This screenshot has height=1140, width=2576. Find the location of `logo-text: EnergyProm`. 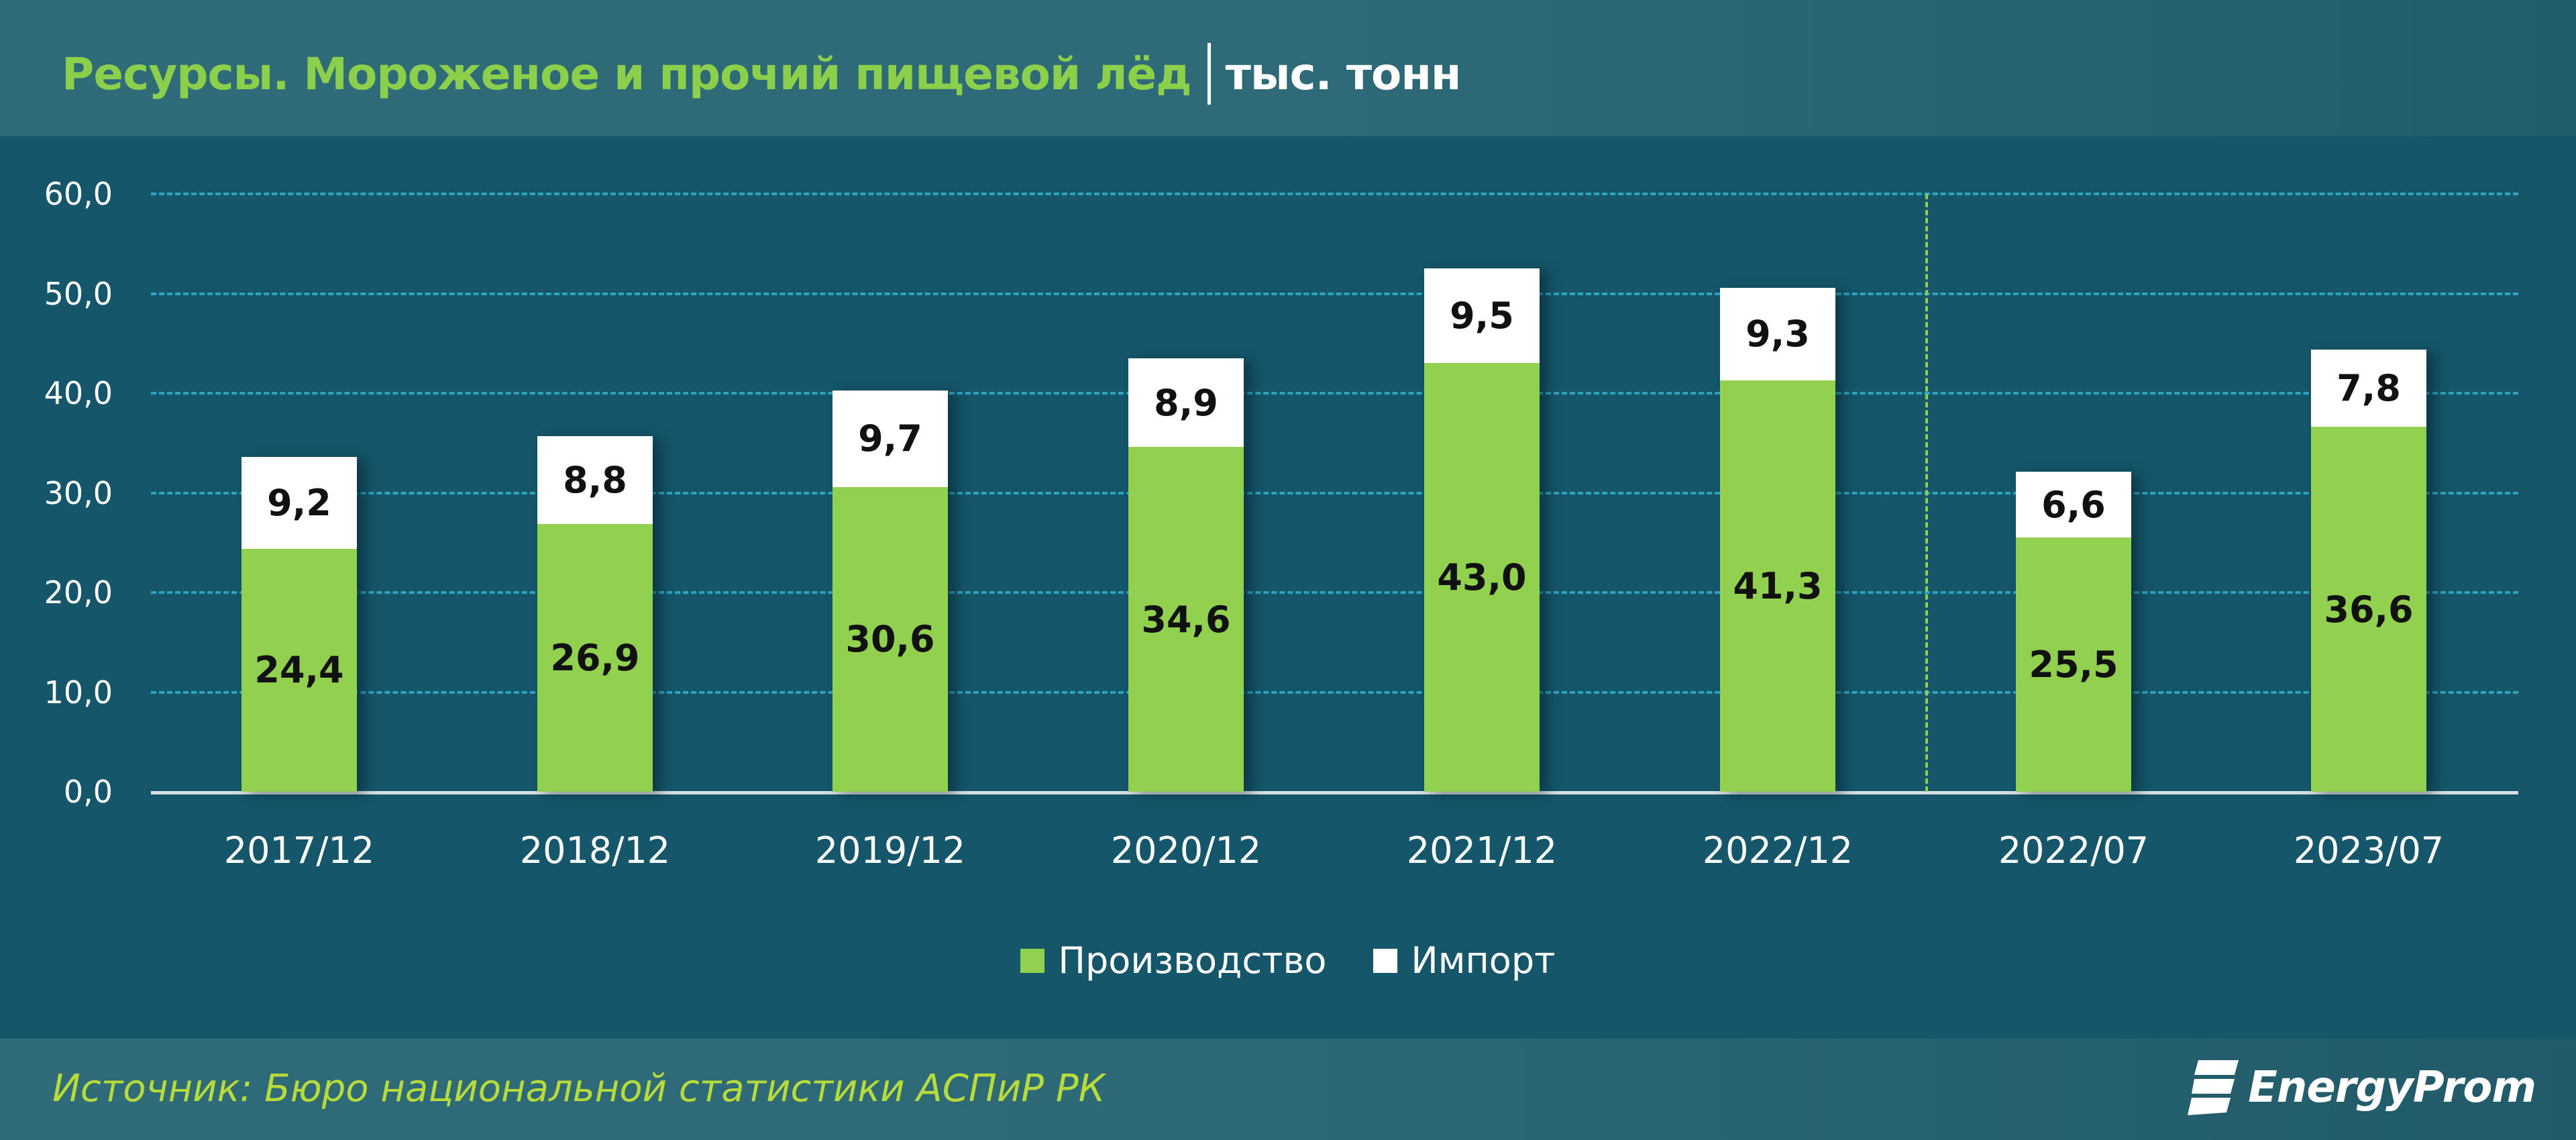

logo-text: EnergyProm is located at coordinates (2392, 1087).